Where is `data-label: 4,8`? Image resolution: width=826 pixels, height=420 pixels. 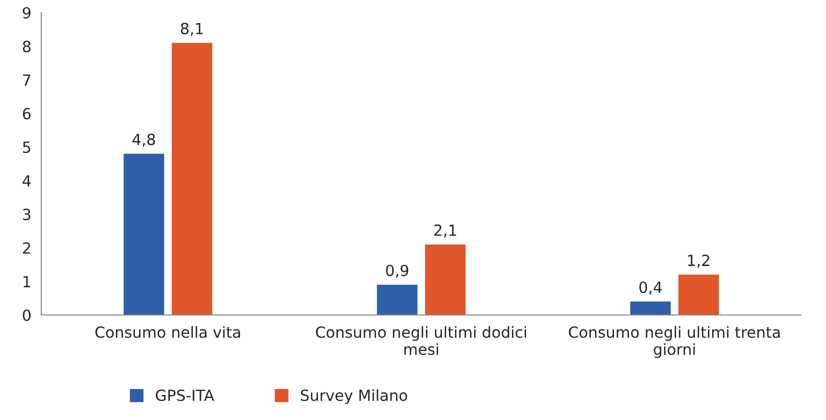
data-label: 4,8 is located at coordinates (143, 140).